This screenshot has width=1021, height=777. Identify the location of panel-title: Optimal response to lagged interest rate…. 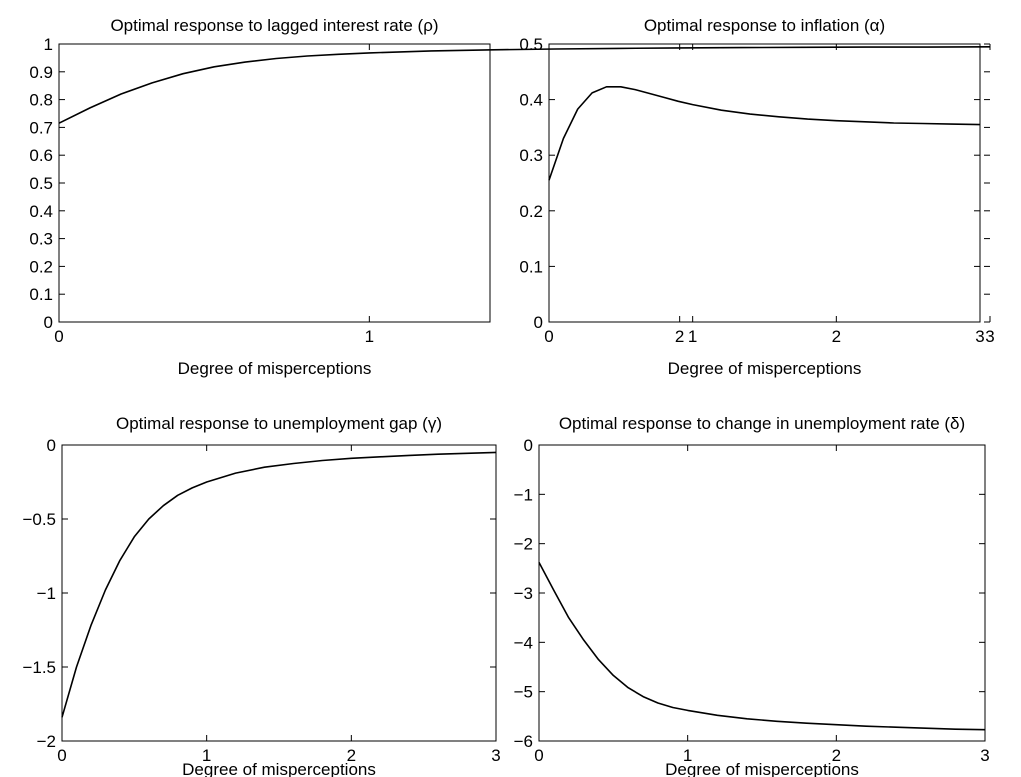
(274, 25).